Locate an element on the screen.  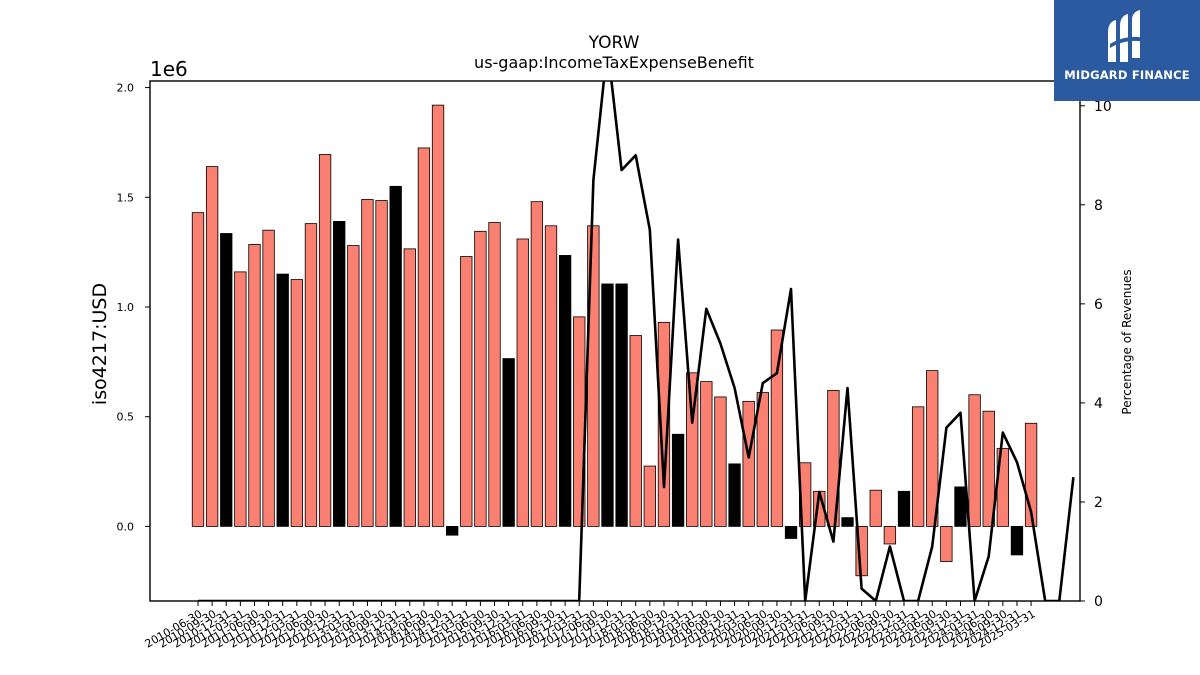
y-tick-label: 1.5 is located at coordinates (126, 197).